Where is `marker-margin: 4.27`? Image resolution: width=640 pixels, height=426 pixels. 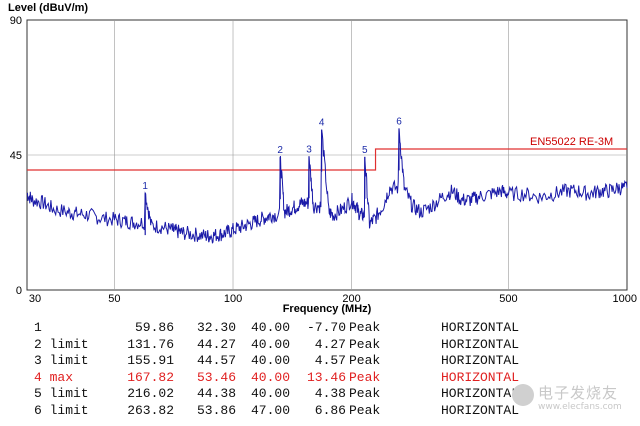 marker-margin: 4.27 is located at coordinates (330, 344).